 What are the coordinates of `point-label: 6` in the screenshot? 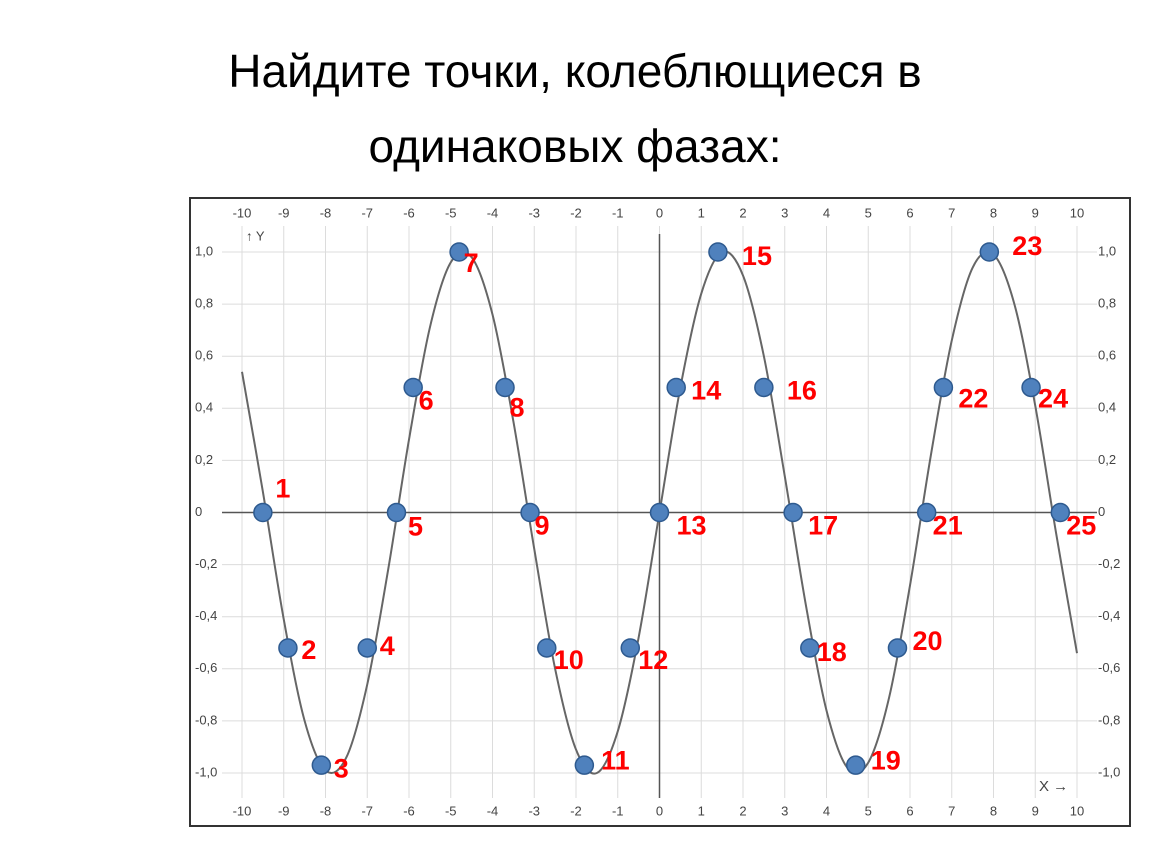 It's located at (426, 401).